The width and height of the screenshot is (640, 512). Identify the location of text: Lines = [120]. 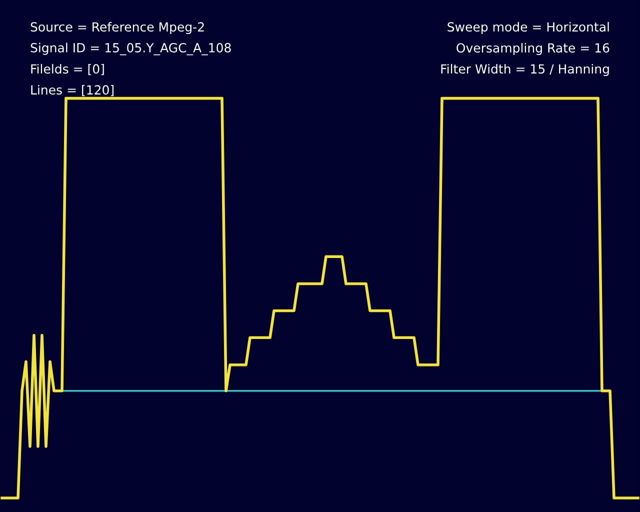
(72, 90).